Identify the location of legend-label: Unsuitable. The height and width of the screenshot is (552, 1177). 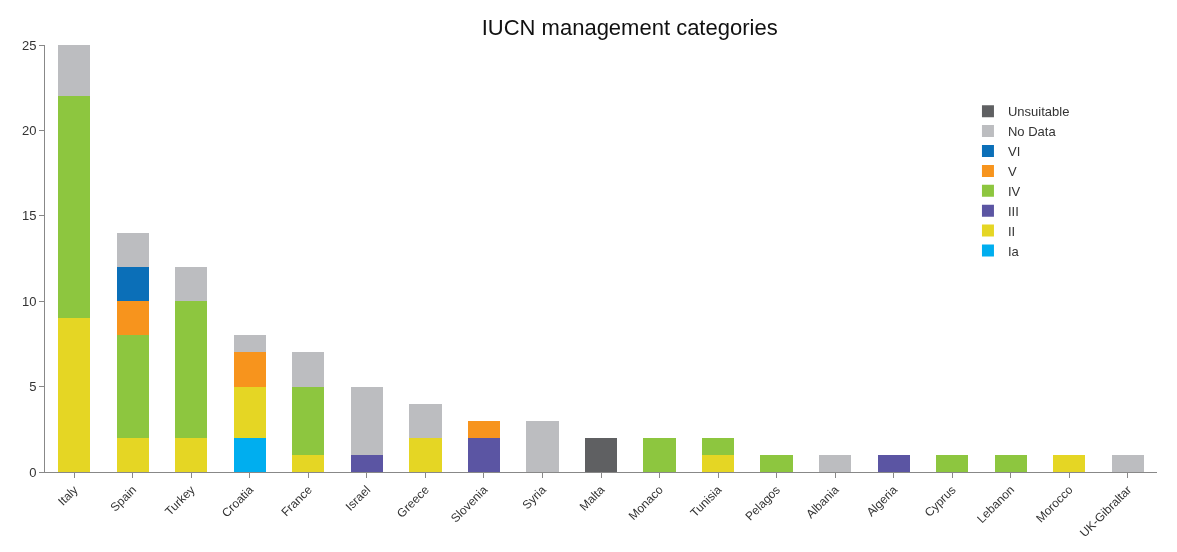
(1038, 112).